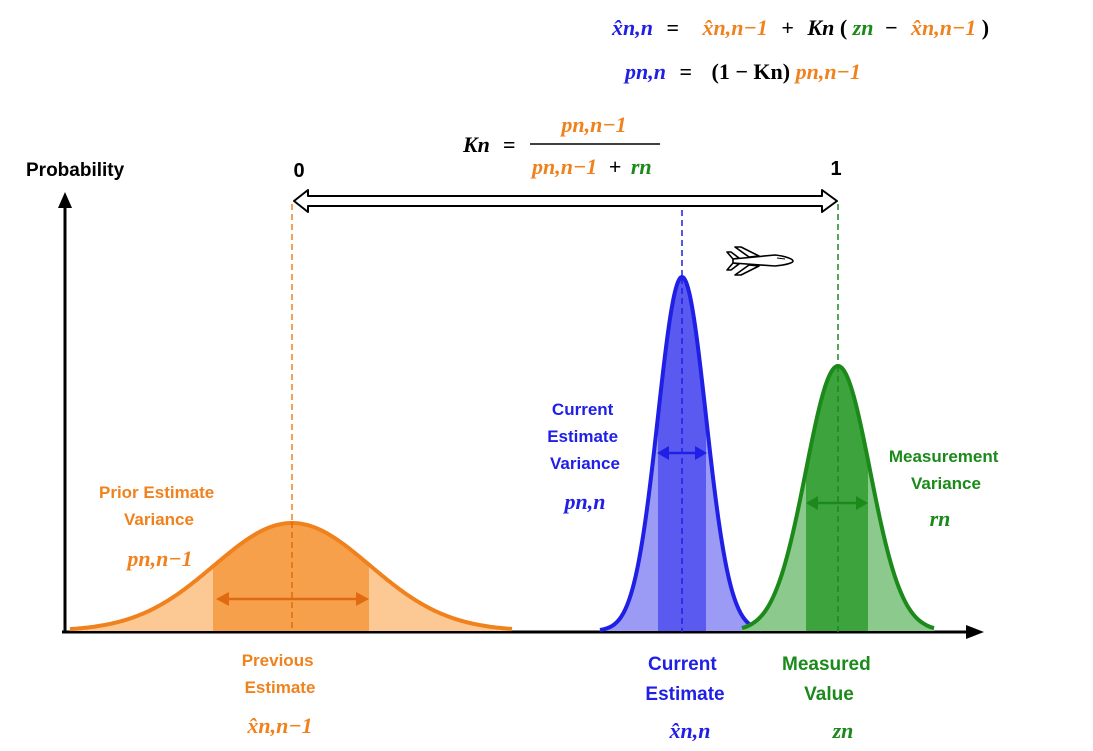 The width and height of the screenshot is (1093, 751). I want to click on updated-estimate-symbol: x̂n,n, so click(632, 27).